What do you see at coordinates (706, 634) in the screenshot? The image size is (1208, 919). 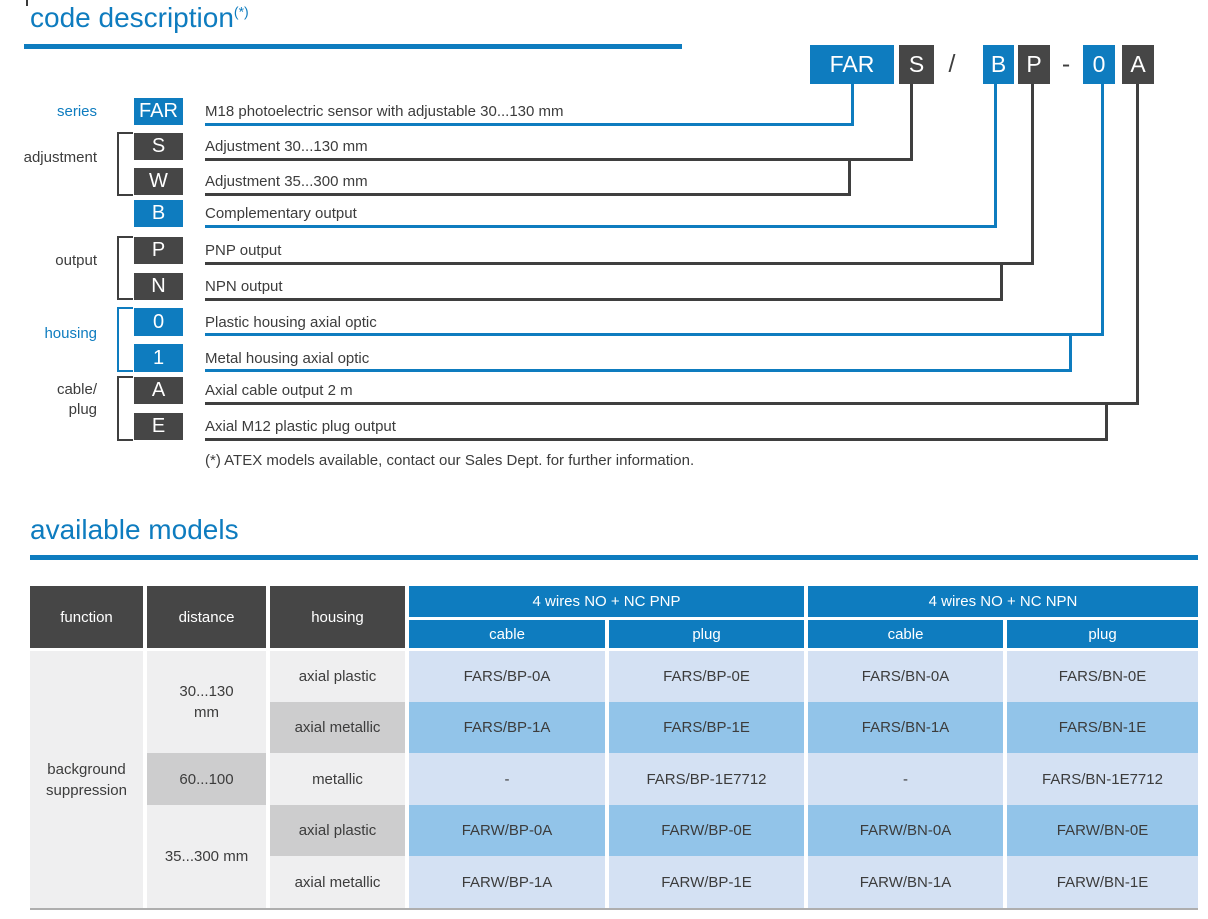 I see `sub-header-pnp-plug: plug` at bounding box center [706, 634].